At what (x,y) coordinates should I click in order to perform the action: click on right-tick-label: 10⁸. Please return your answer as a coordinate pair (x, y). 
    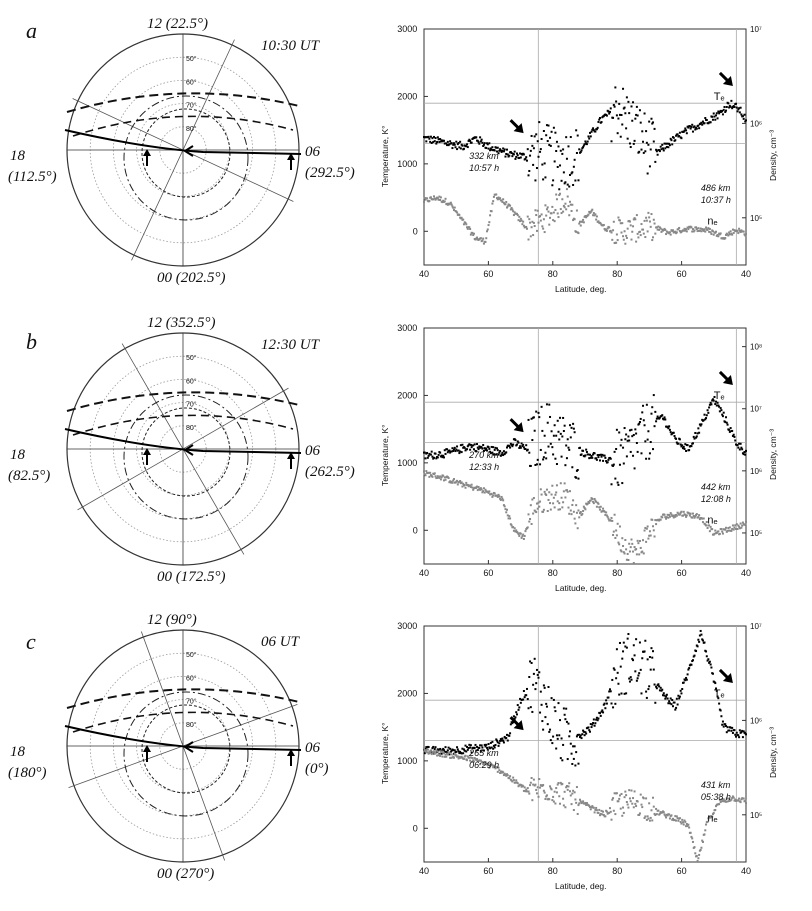
    Looking at the image, I should click on (756, 347).